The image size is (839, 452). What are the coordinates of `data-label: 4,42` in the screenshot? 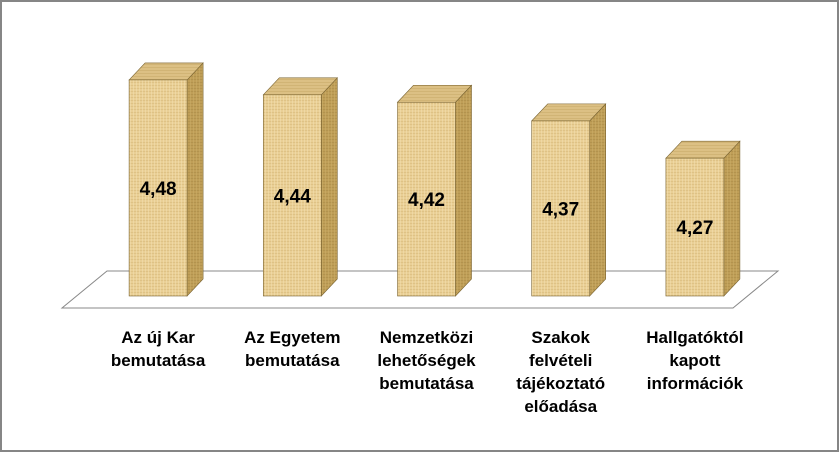 It's located at (426, 200).